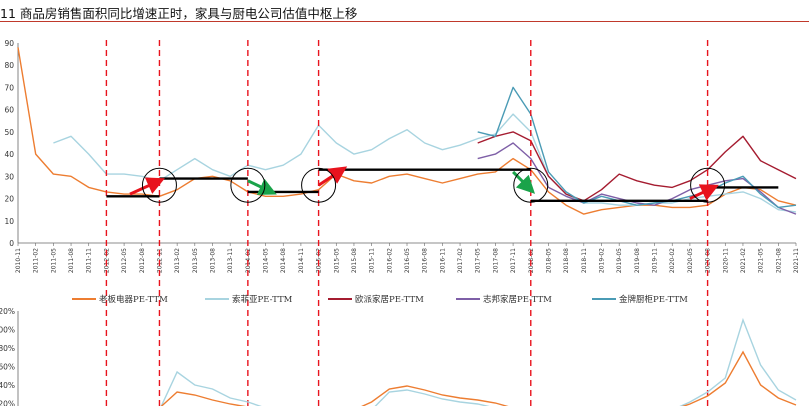 This screenshot has height=406, width=809. Describe the element at coordinates (725, 260) in the screenshot. I see `x-tick-label: 2020-11` at that location.